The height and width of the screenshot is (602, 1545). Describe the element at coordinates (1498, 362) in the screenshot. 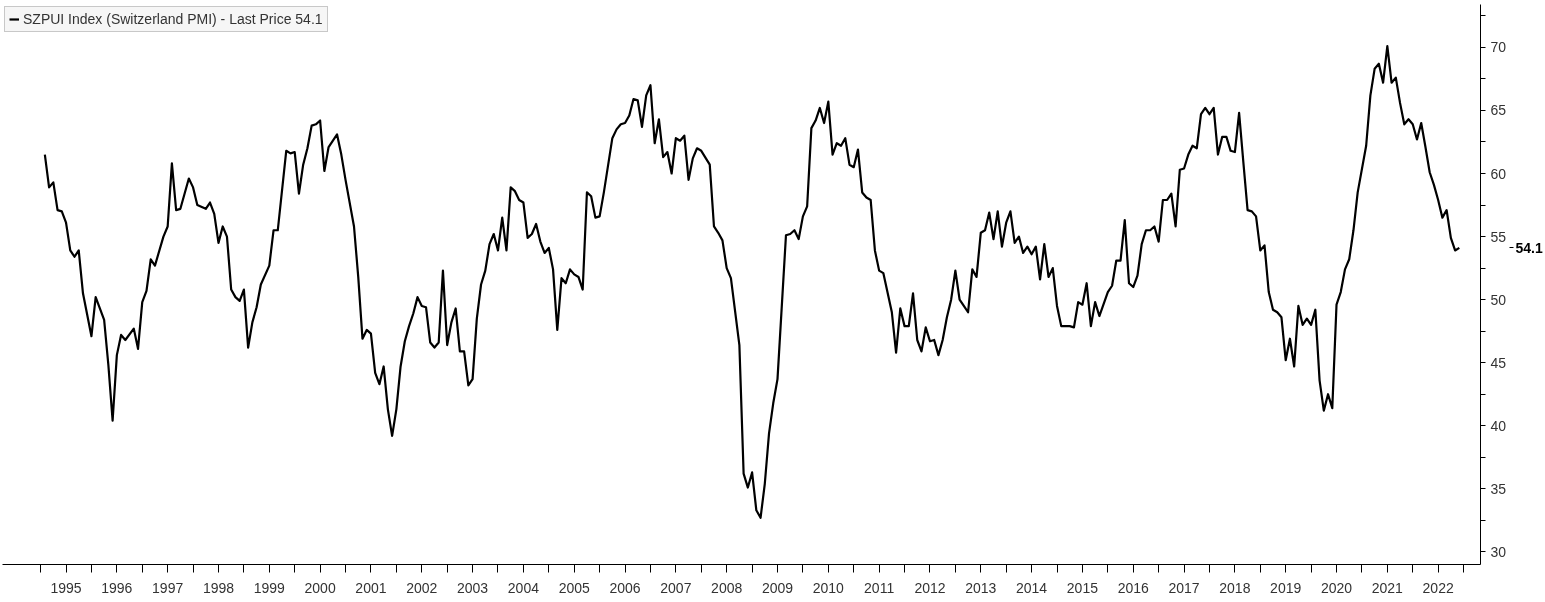

I see `y-tick-label: 45` at that location.